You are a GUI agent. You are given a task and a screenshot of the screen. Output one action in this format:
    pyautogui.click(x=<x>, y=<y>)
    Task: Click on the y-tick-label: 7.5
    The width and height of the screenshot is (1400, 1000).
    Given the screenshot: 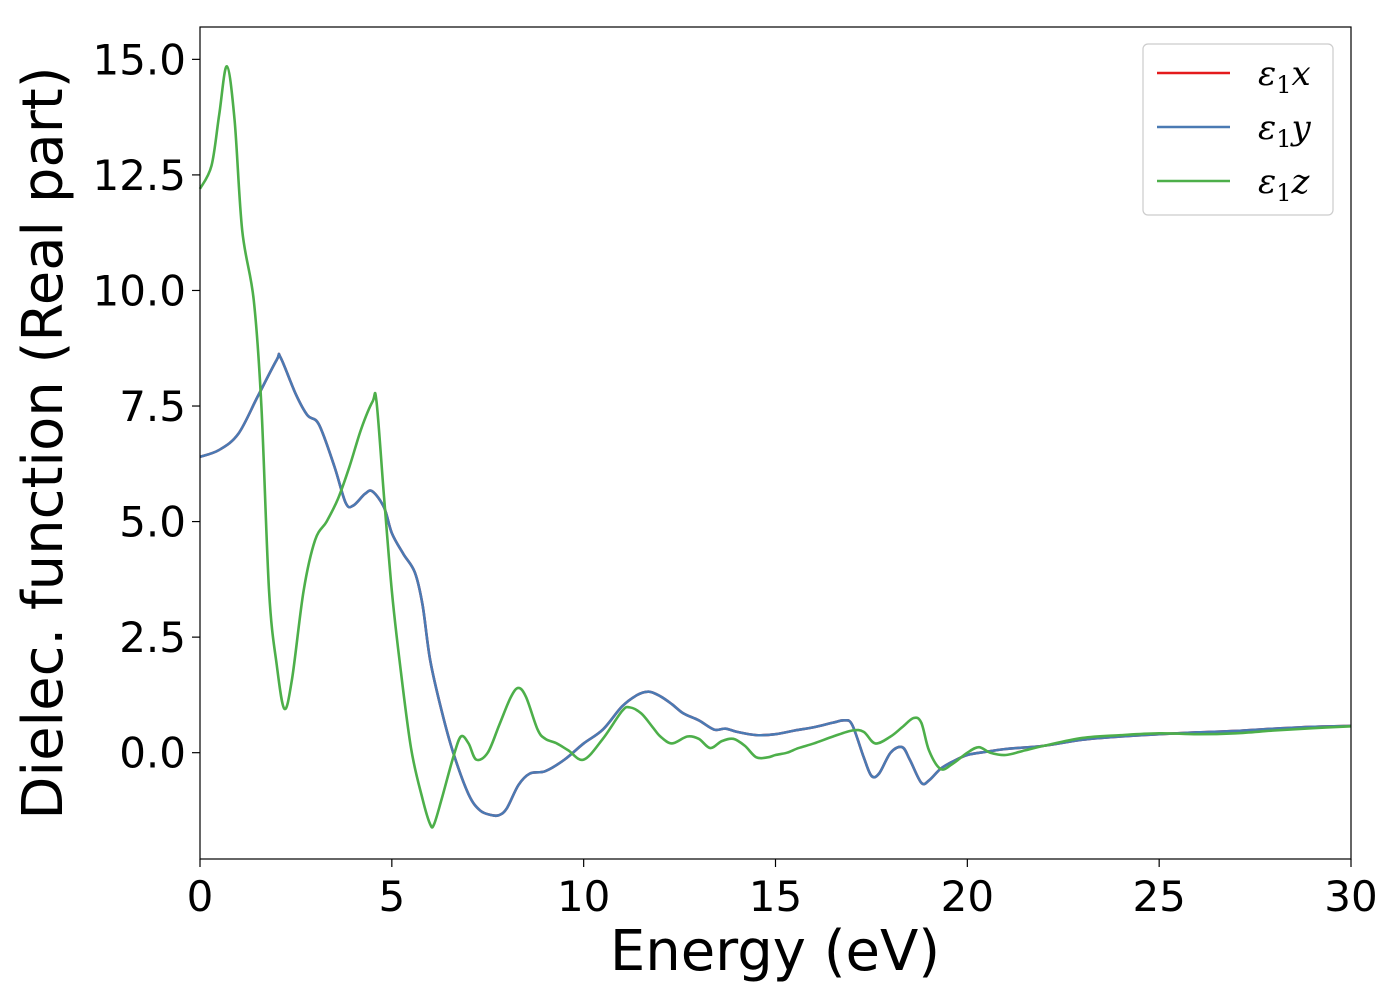 What is the action you would take?
    pyautogui.click(x=152, y=406)
    